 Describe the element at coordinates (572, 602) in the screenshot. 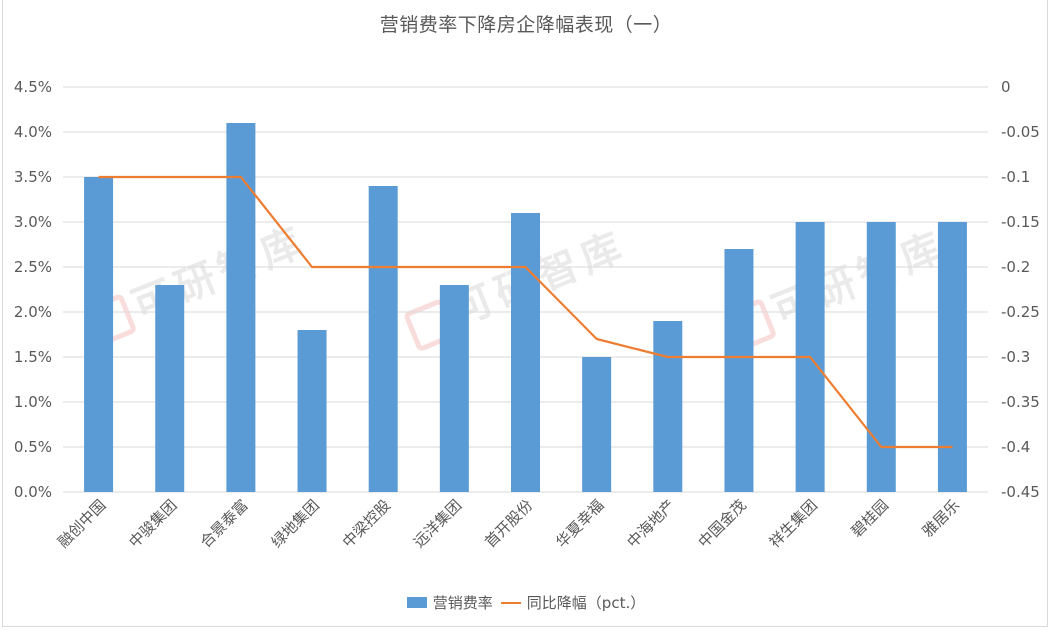

I see `legend-item-line: 同比降幅（pct.）` at that location.